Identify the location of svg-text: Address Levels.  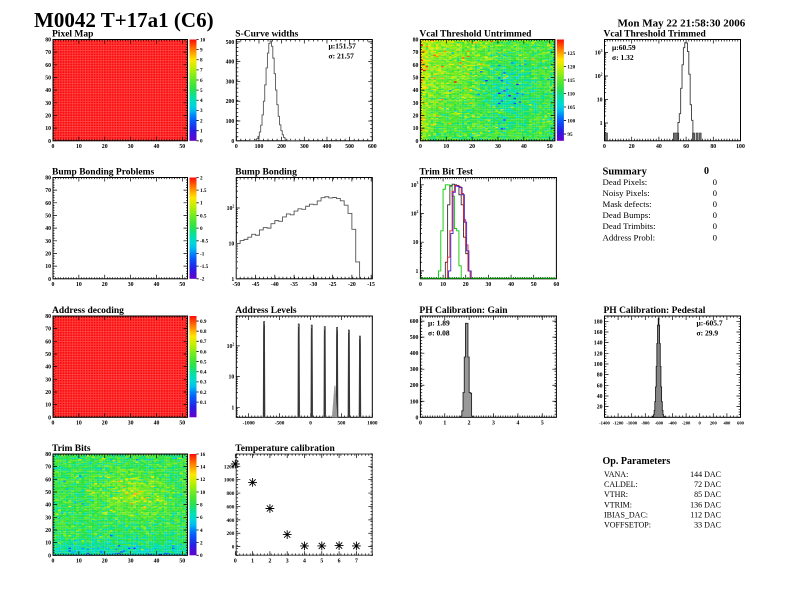
(266, 311).